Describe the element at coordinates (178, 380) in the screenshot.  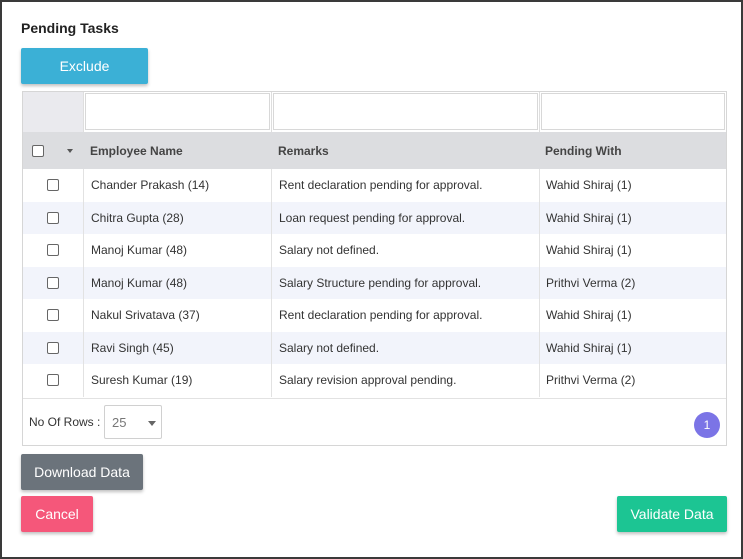
I see `employee-name-cell: Suresh Kumar (19)` at that location.